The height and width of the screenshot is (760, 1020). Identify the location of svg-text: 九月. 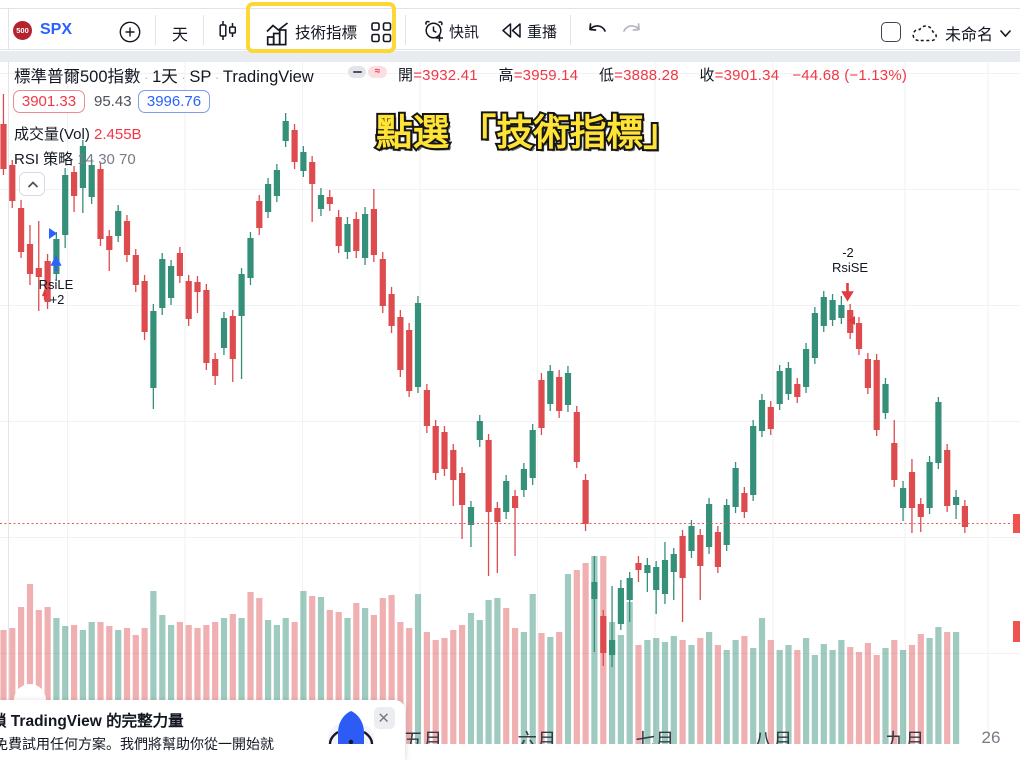
(904, 737).